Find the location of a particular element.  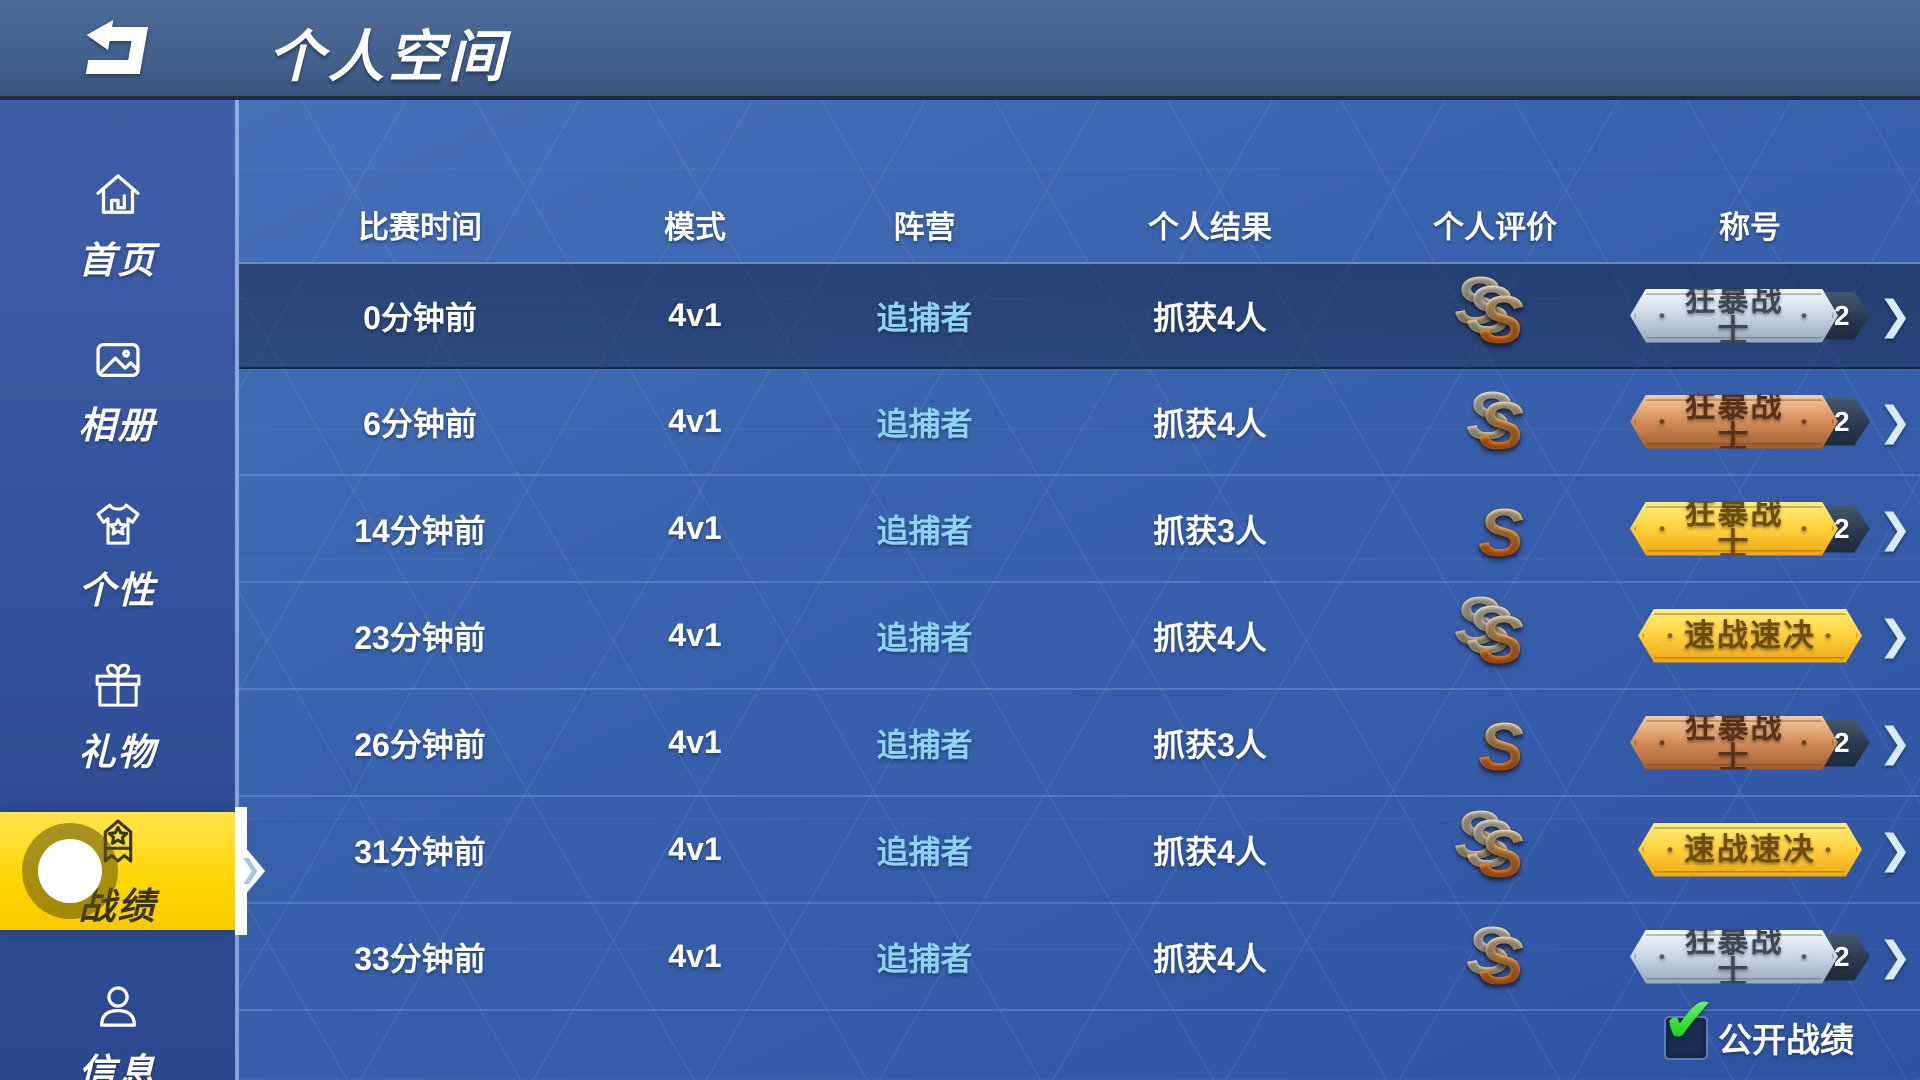

column-header-mode: 模式 is located at coordinates (695, 227).